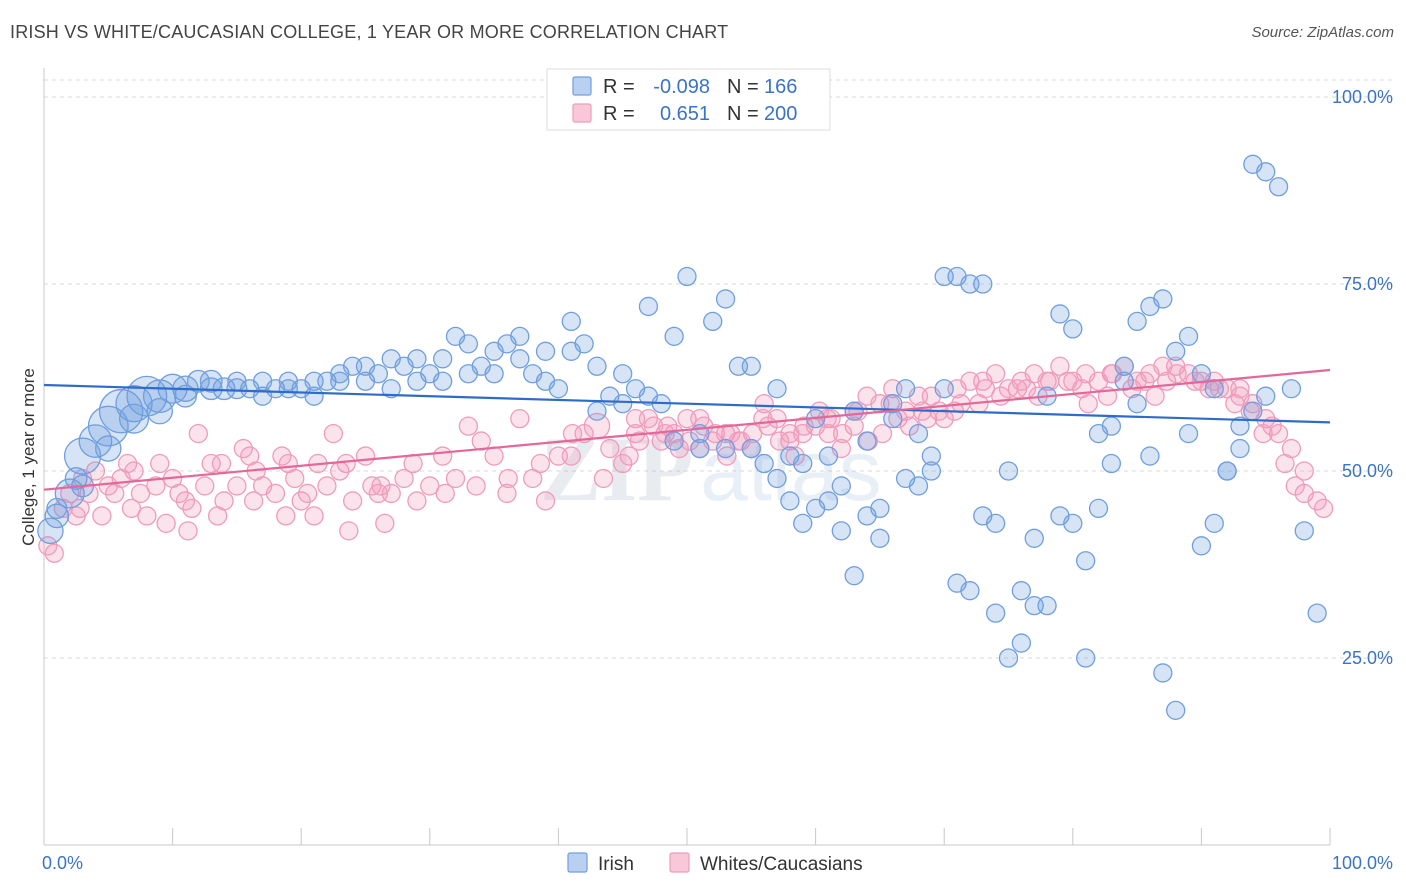 The width and height of the screenshot is (1406, 892). What do you see at coordinates (688, 99) in the screenshot?
I see `stats-box: R = -0.098 N = 166 R = 0.651 N = 200` at bounding box center [688, 99].